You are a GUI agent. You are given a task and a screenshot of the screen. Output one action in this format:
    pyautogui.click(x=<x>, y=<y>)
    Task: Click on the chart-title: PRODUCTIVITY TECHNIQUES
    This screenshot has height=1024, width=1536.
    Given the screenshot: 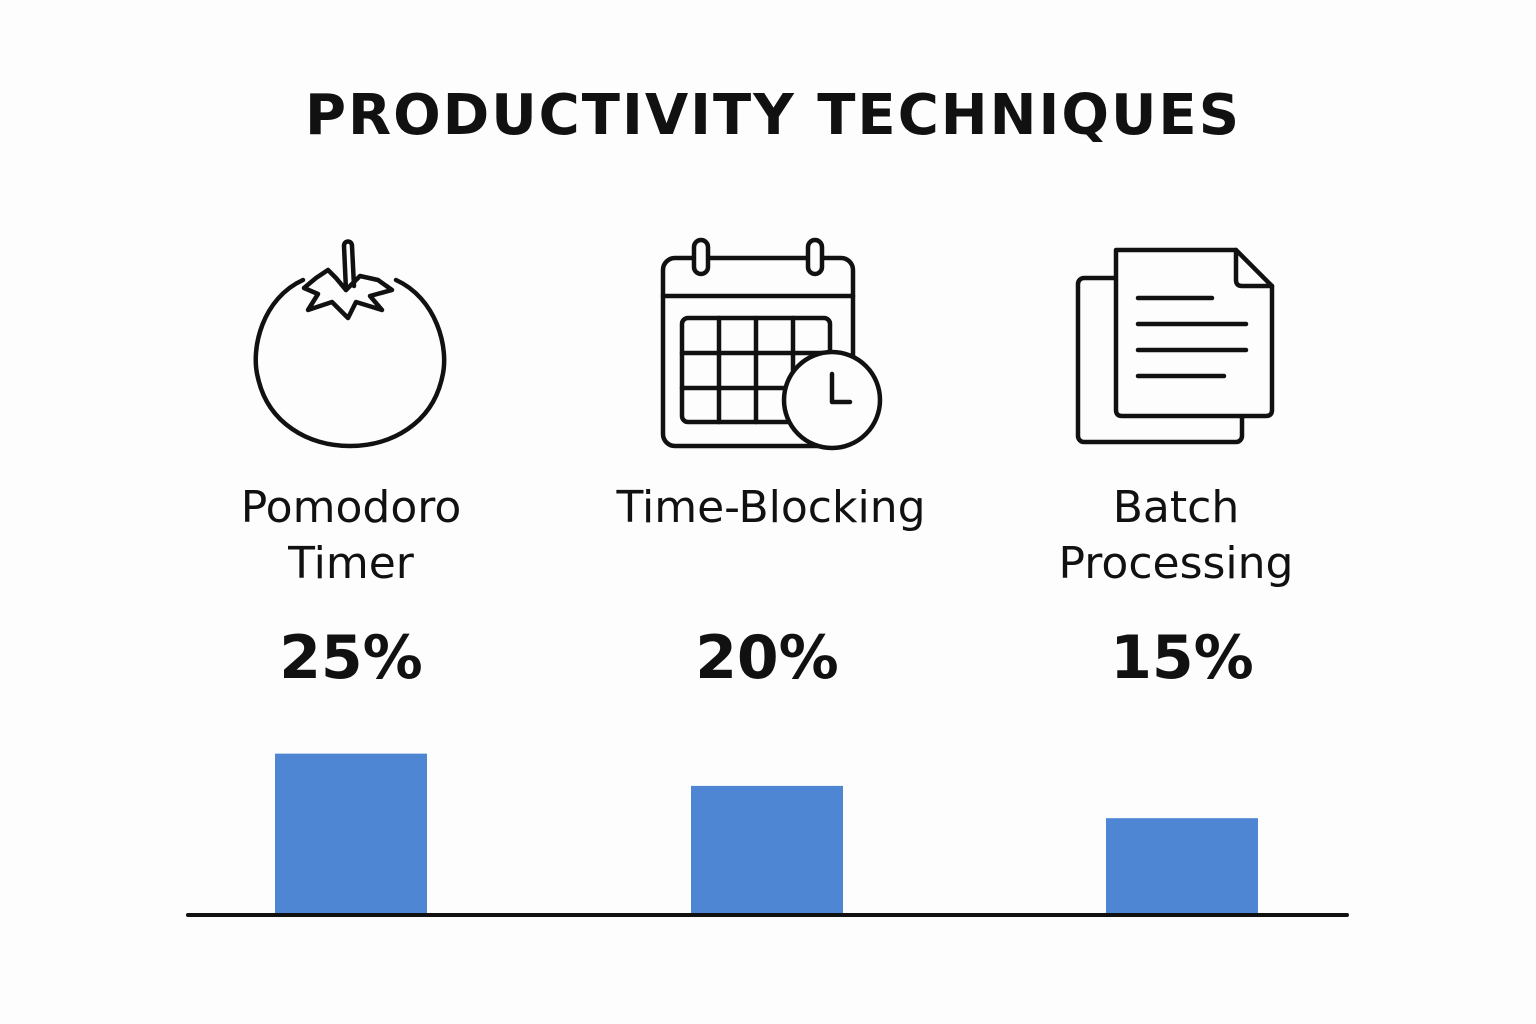 What is the action you would take?
    pyautogui.click(x=773, y=115)
    